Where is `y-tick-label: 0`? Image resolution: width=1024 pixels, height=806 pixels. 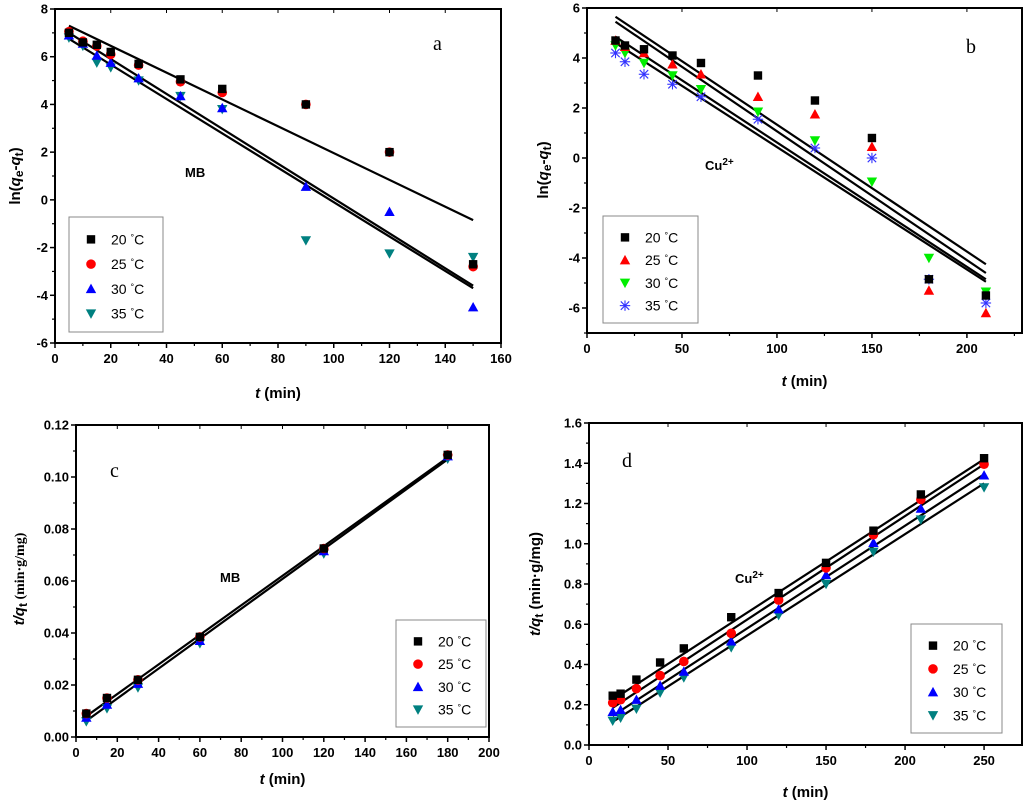 y-tick-label: 0 is located at coordinates (44, 199).